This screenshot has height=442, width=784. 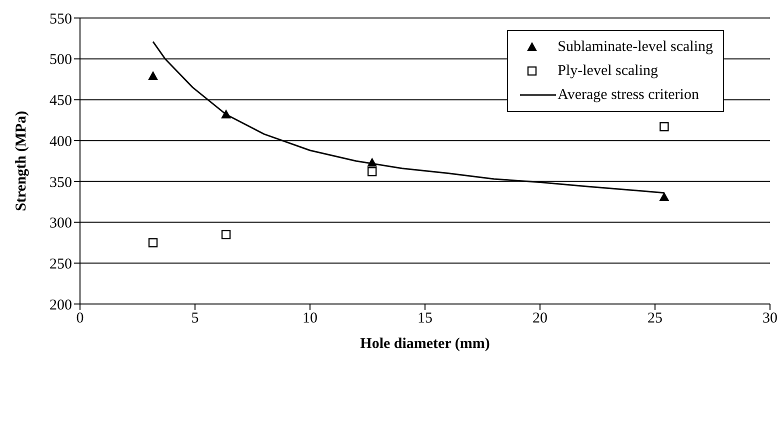 I want to click on x-tick-label: 5, so click(x=195, y=318).